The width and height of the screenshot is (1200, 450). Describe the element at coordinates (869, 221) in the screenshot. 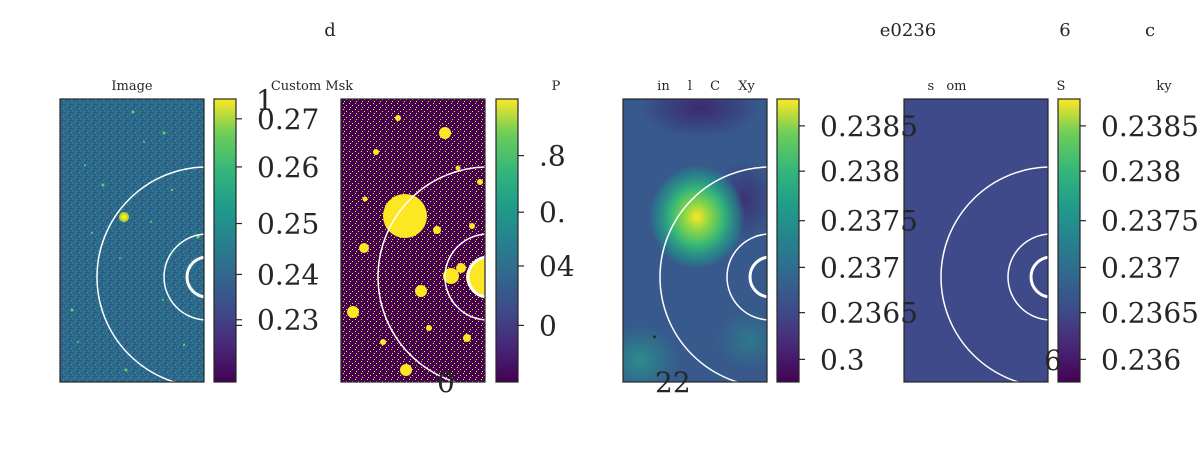

I see `colorbar-3-tick-label: 0.2375` at that location.